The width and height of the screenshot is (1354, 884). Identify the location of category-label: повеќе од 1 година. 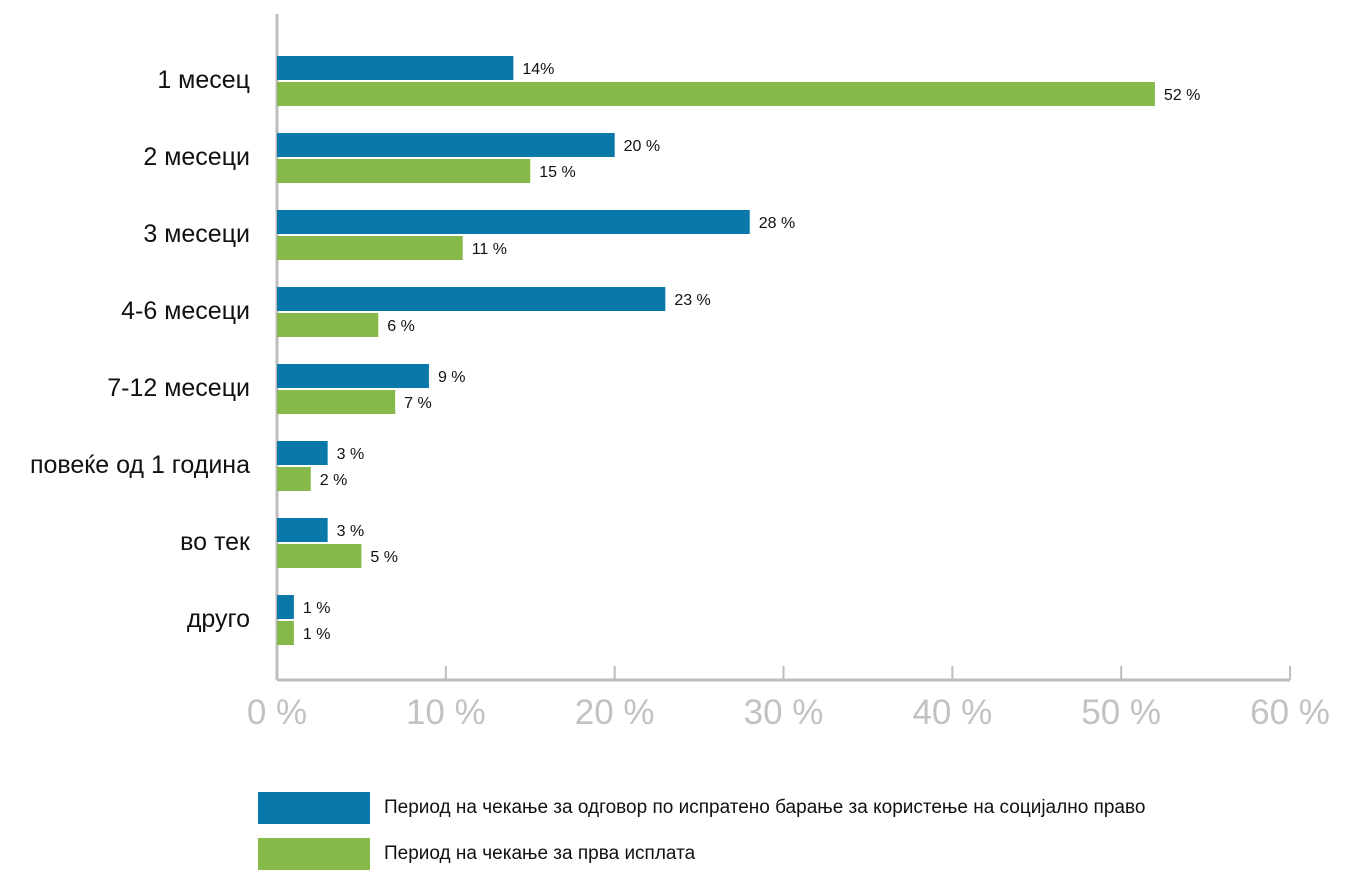
(140, 465).